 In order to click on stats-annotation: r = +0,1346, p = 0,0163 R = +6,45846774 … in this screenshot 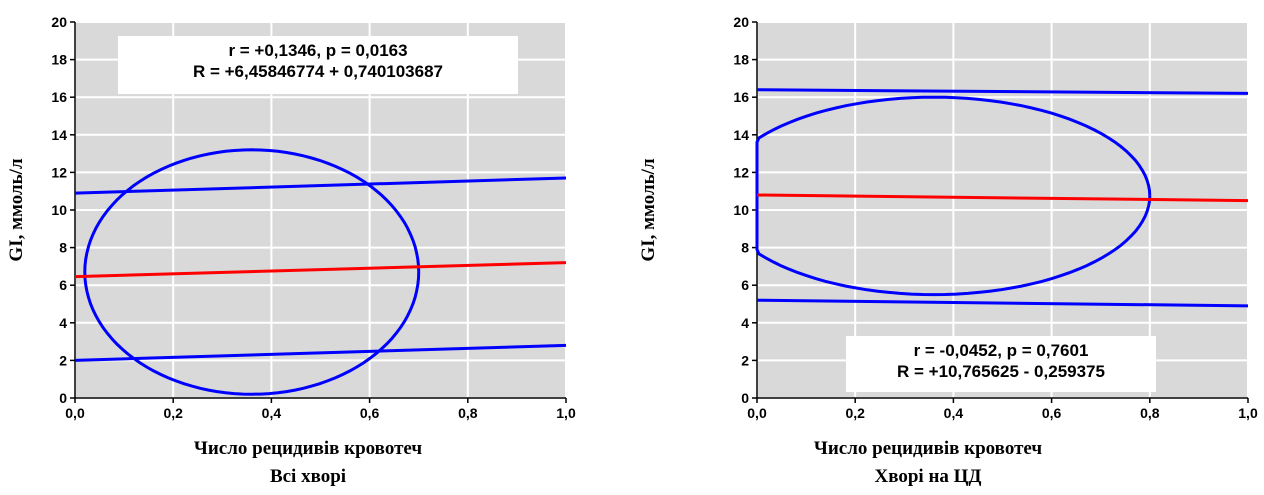, I will do `click(318, 65)`.